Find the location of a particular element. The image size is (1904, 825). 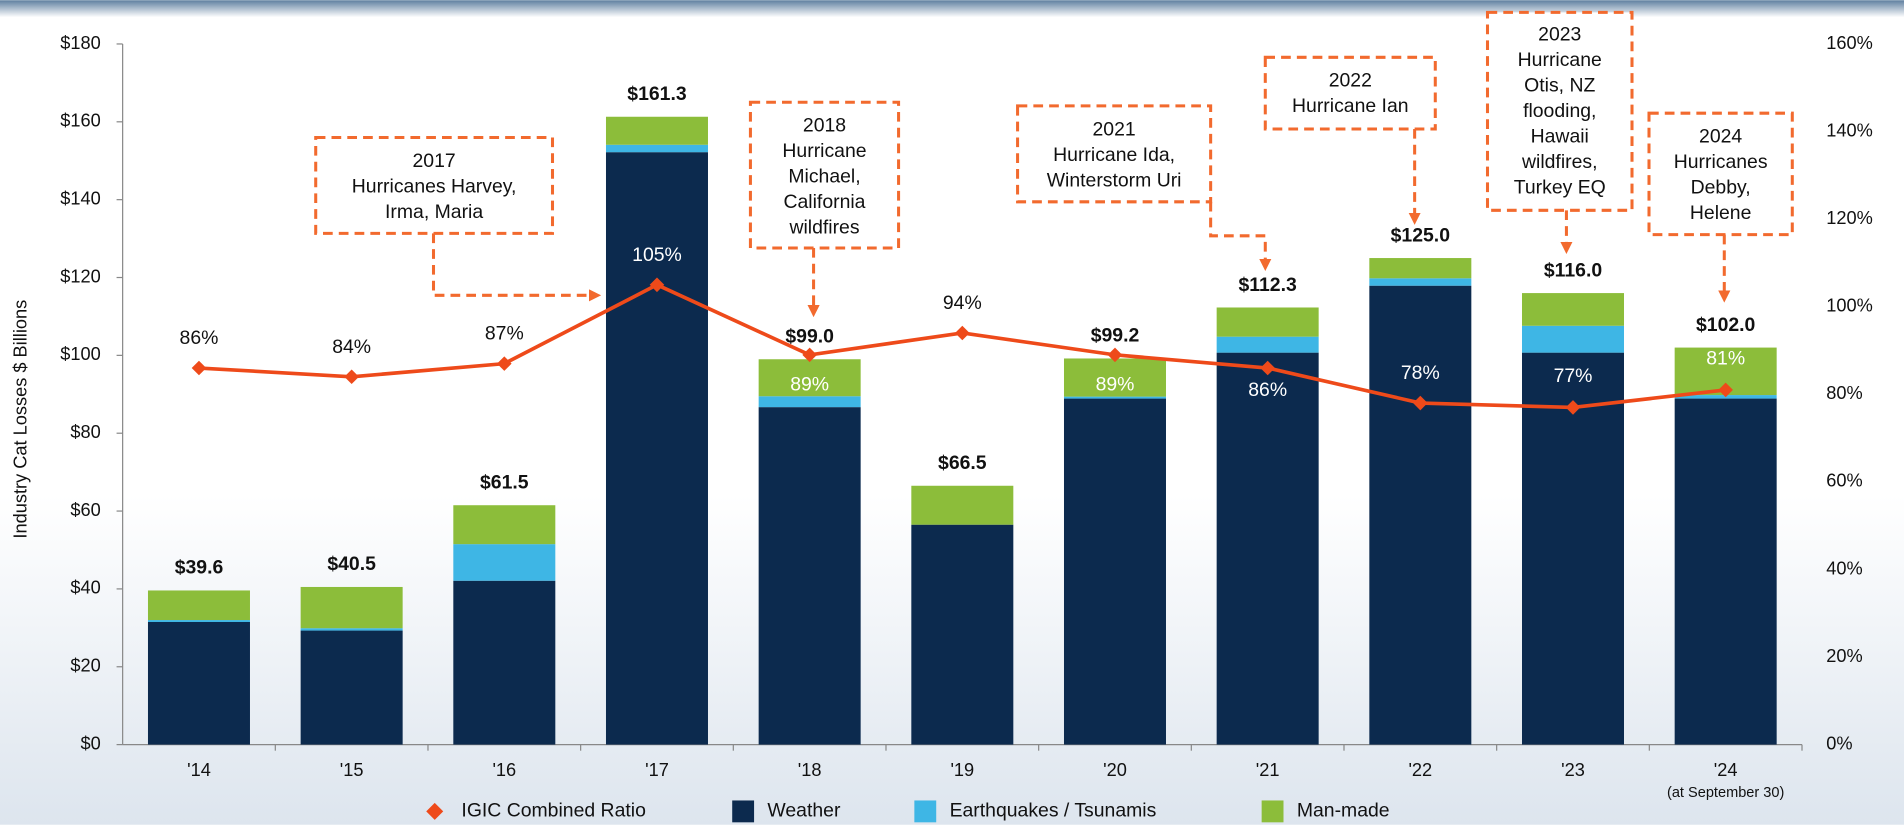

annotation-text: 2018 is located at coordinates (824, 126).